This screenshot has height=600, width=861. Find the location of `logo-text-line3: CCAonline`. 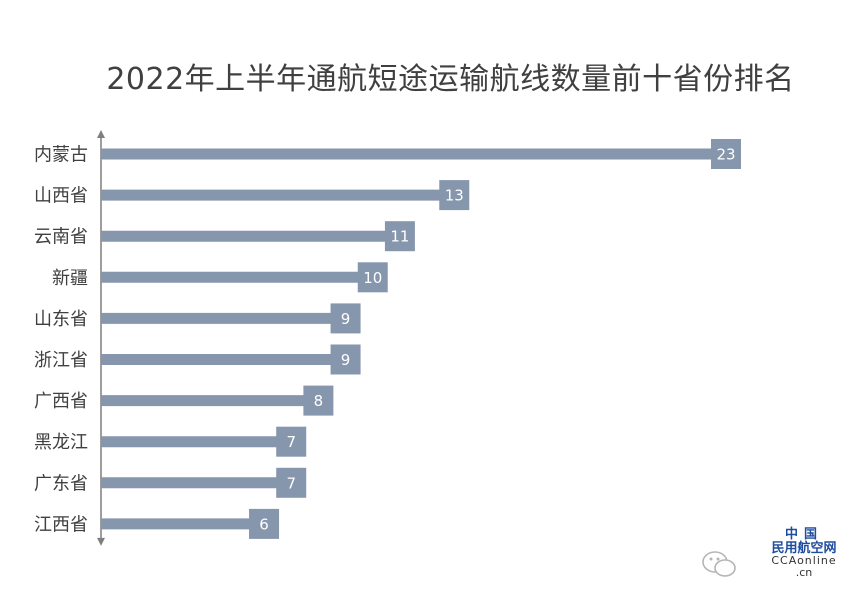

logo-text-line3: CCAonline is located at coordinates (804, 561).